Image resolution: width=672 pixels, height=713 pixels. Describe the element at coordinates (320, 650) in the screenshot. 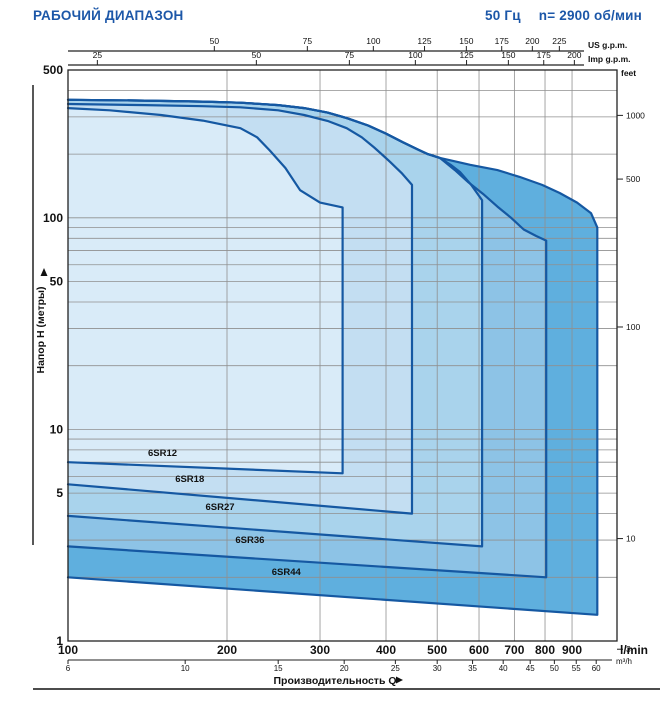

I see `lmin-tick-label: 300` at that location.